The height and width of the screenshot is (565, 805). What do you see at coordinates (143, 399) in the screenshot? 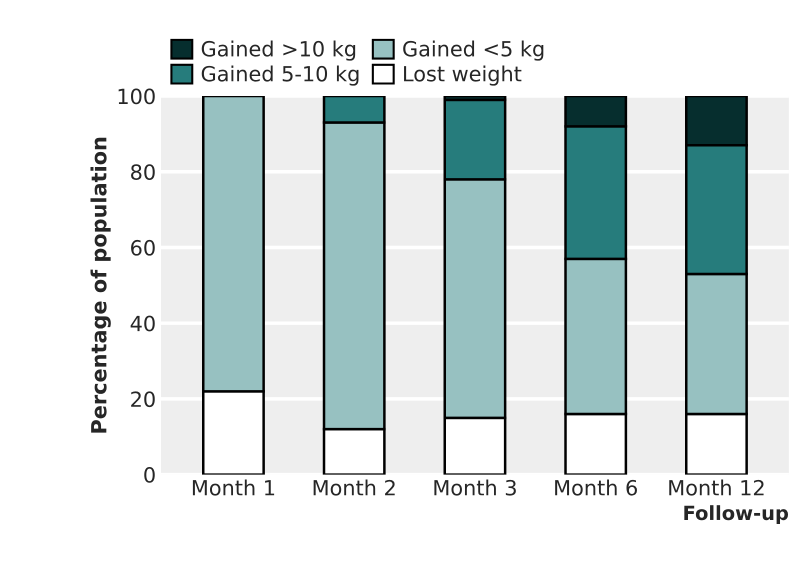
I see `y-tick-label: 20` at bounding box center [143, 399].